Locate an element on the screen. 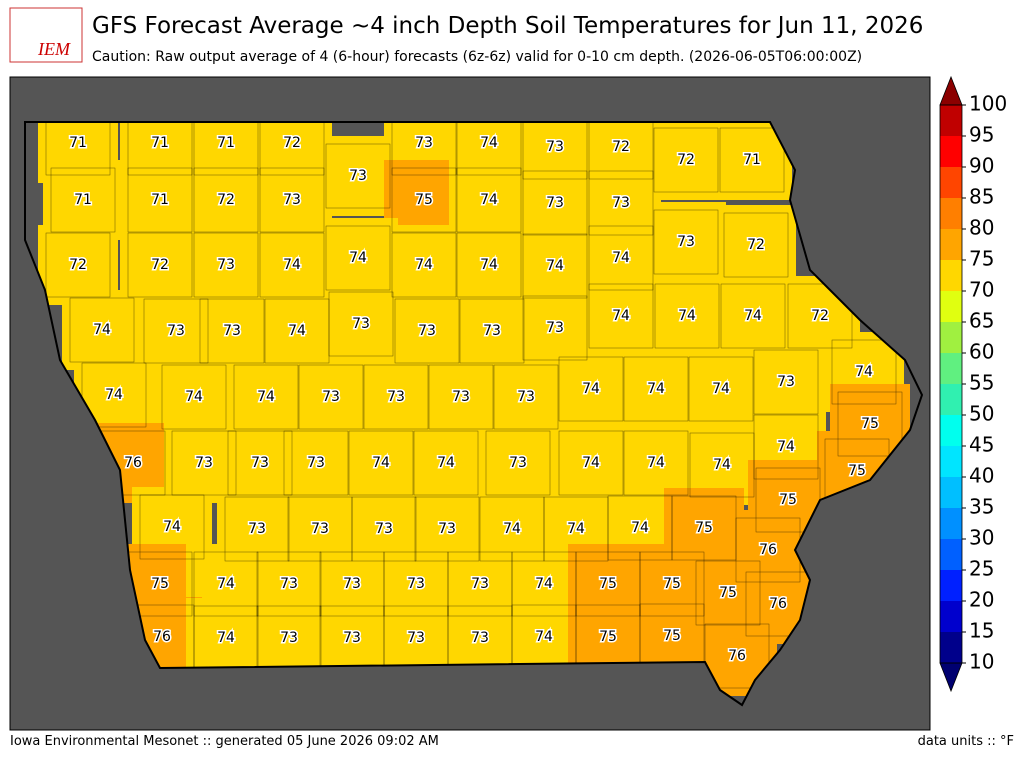  colorbar-label: 50 is located at coordinates (981, 414).